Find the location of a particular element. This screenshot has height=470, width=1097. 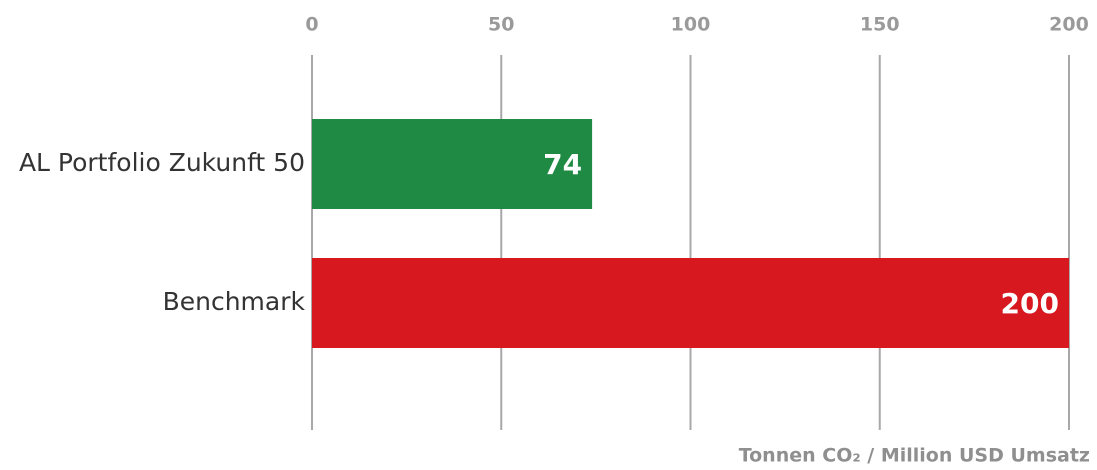

x-tick-label: 200 is located at coordinates (1069, 25).